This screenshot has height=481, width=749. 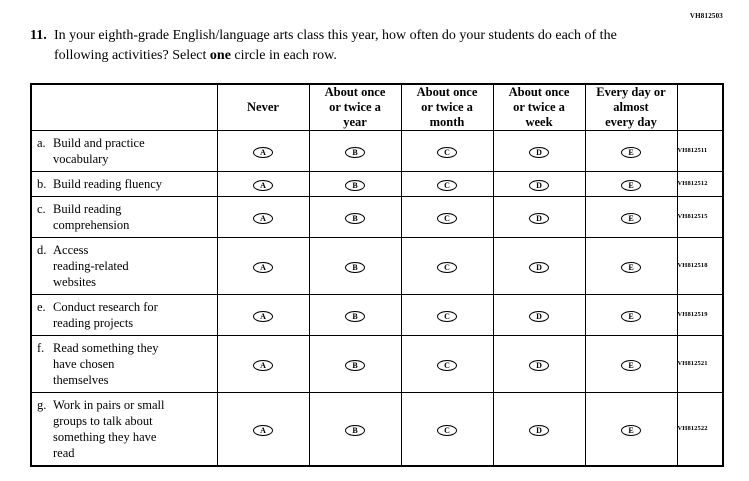 I want to click on row-text: Build and practice vocabulary, so click(x=99, y=150).